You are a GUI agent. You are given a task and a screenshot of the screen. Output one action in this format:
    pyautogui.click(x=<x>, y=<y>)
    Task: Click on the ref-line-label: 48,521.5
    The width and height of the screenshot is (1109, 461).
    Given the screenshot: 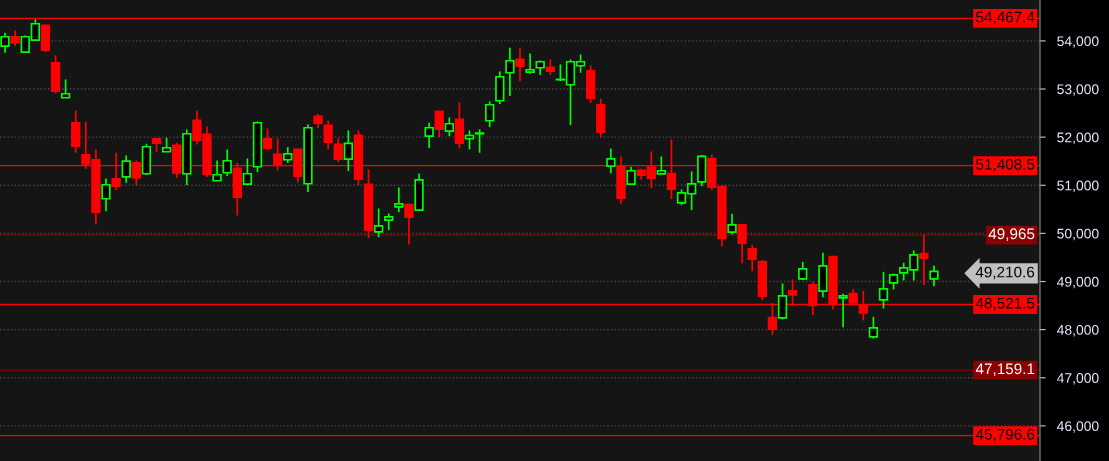 What is the action you would take?
    pyautogui.click(x=1005, y=304)
    